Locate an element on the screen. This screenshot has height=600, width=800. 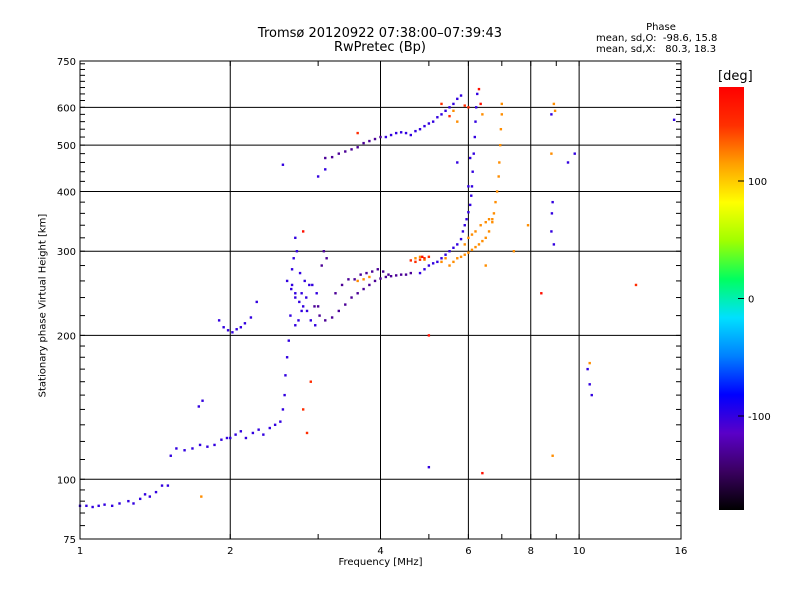
phase-mean-x: mean, sd,X: 80.3, 18.3 is located at coordinates (656, 49).